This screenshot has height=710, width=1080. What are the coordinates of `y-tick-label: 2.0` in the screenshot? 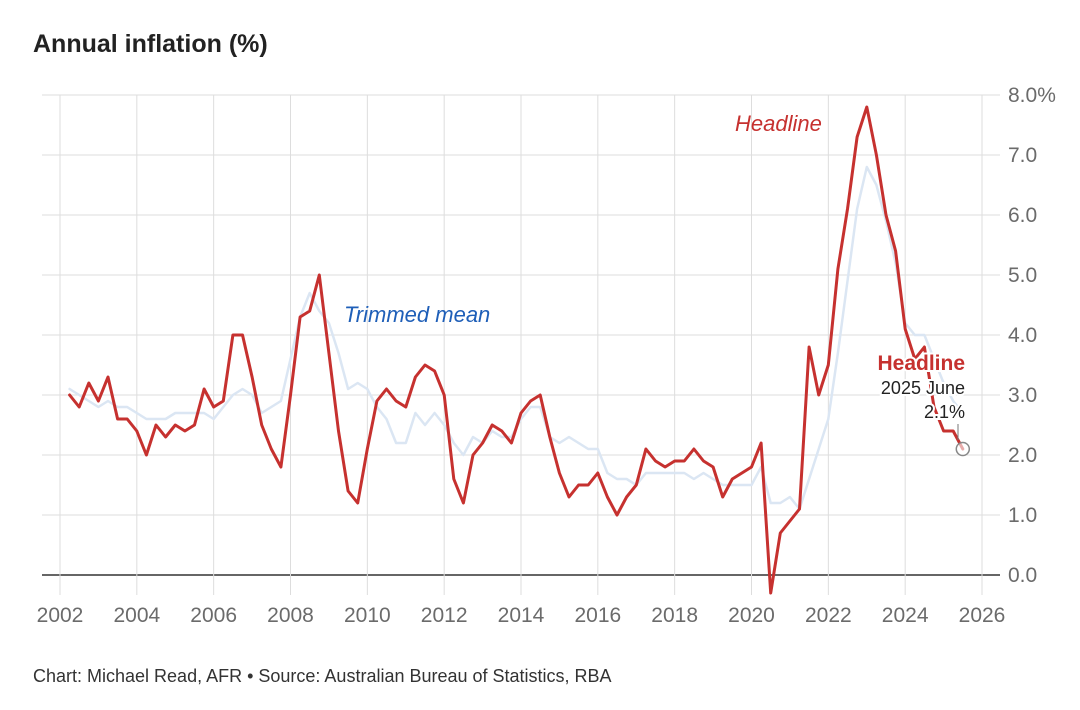 It's located at (1022, 455).